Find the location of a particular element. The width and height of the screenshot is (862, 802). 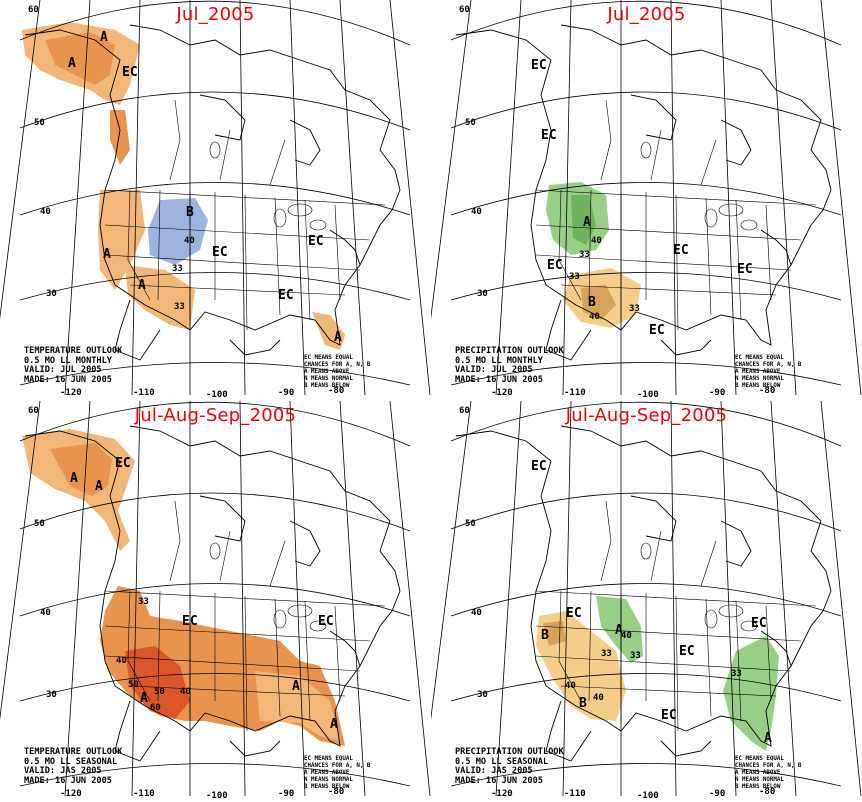

below-region is located at coordinates (178, 231).